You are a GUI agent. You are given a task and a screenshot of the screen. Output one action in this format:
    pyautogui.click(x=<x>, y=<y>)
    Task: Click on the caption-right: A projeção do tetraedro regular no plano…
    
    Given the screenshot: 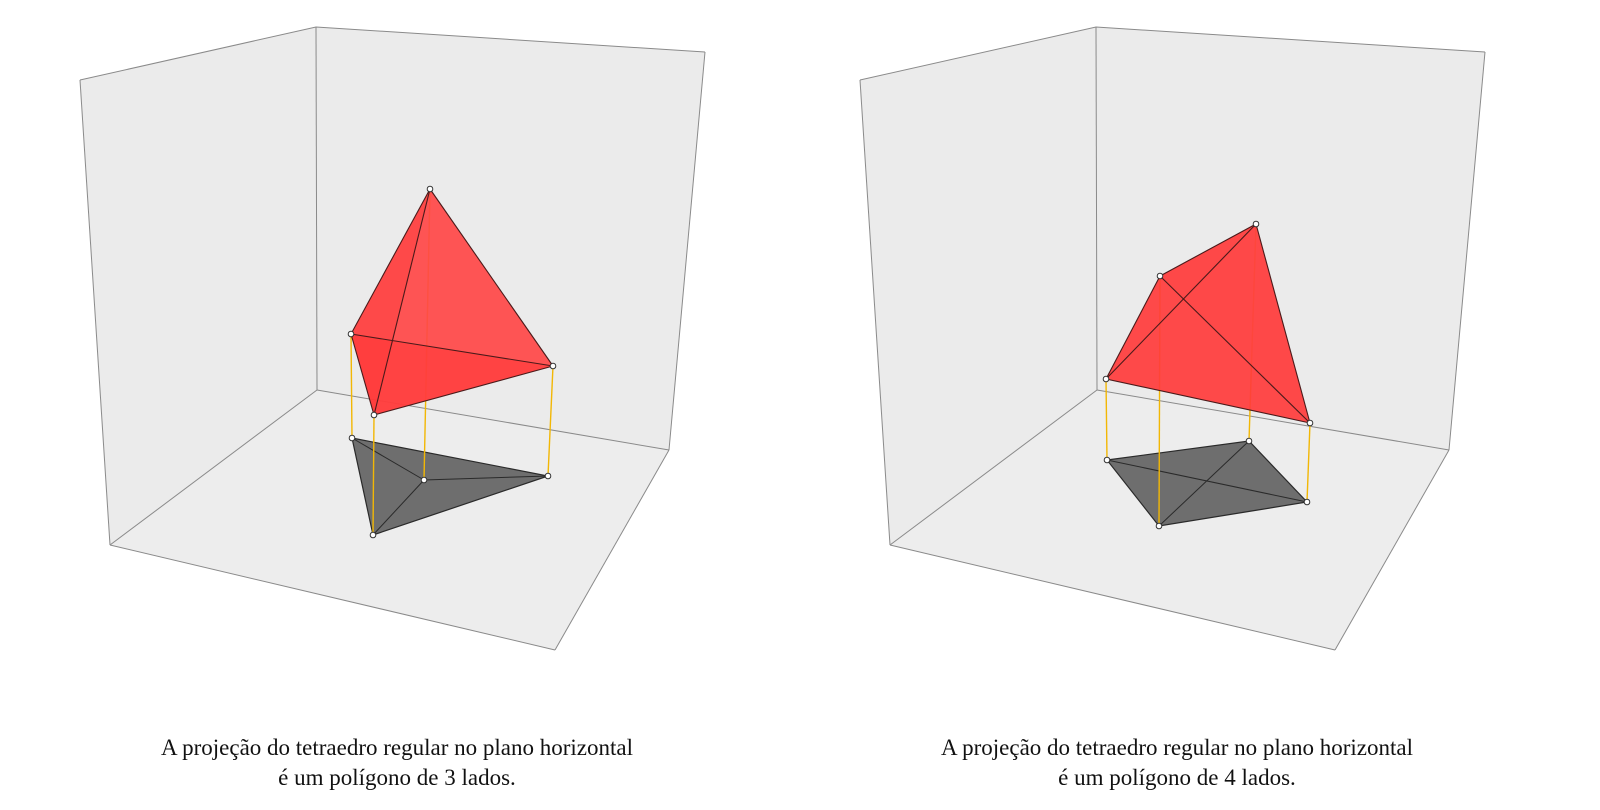 What is the action you would take?
    pyautogui.click(x=1177, y=763)
    